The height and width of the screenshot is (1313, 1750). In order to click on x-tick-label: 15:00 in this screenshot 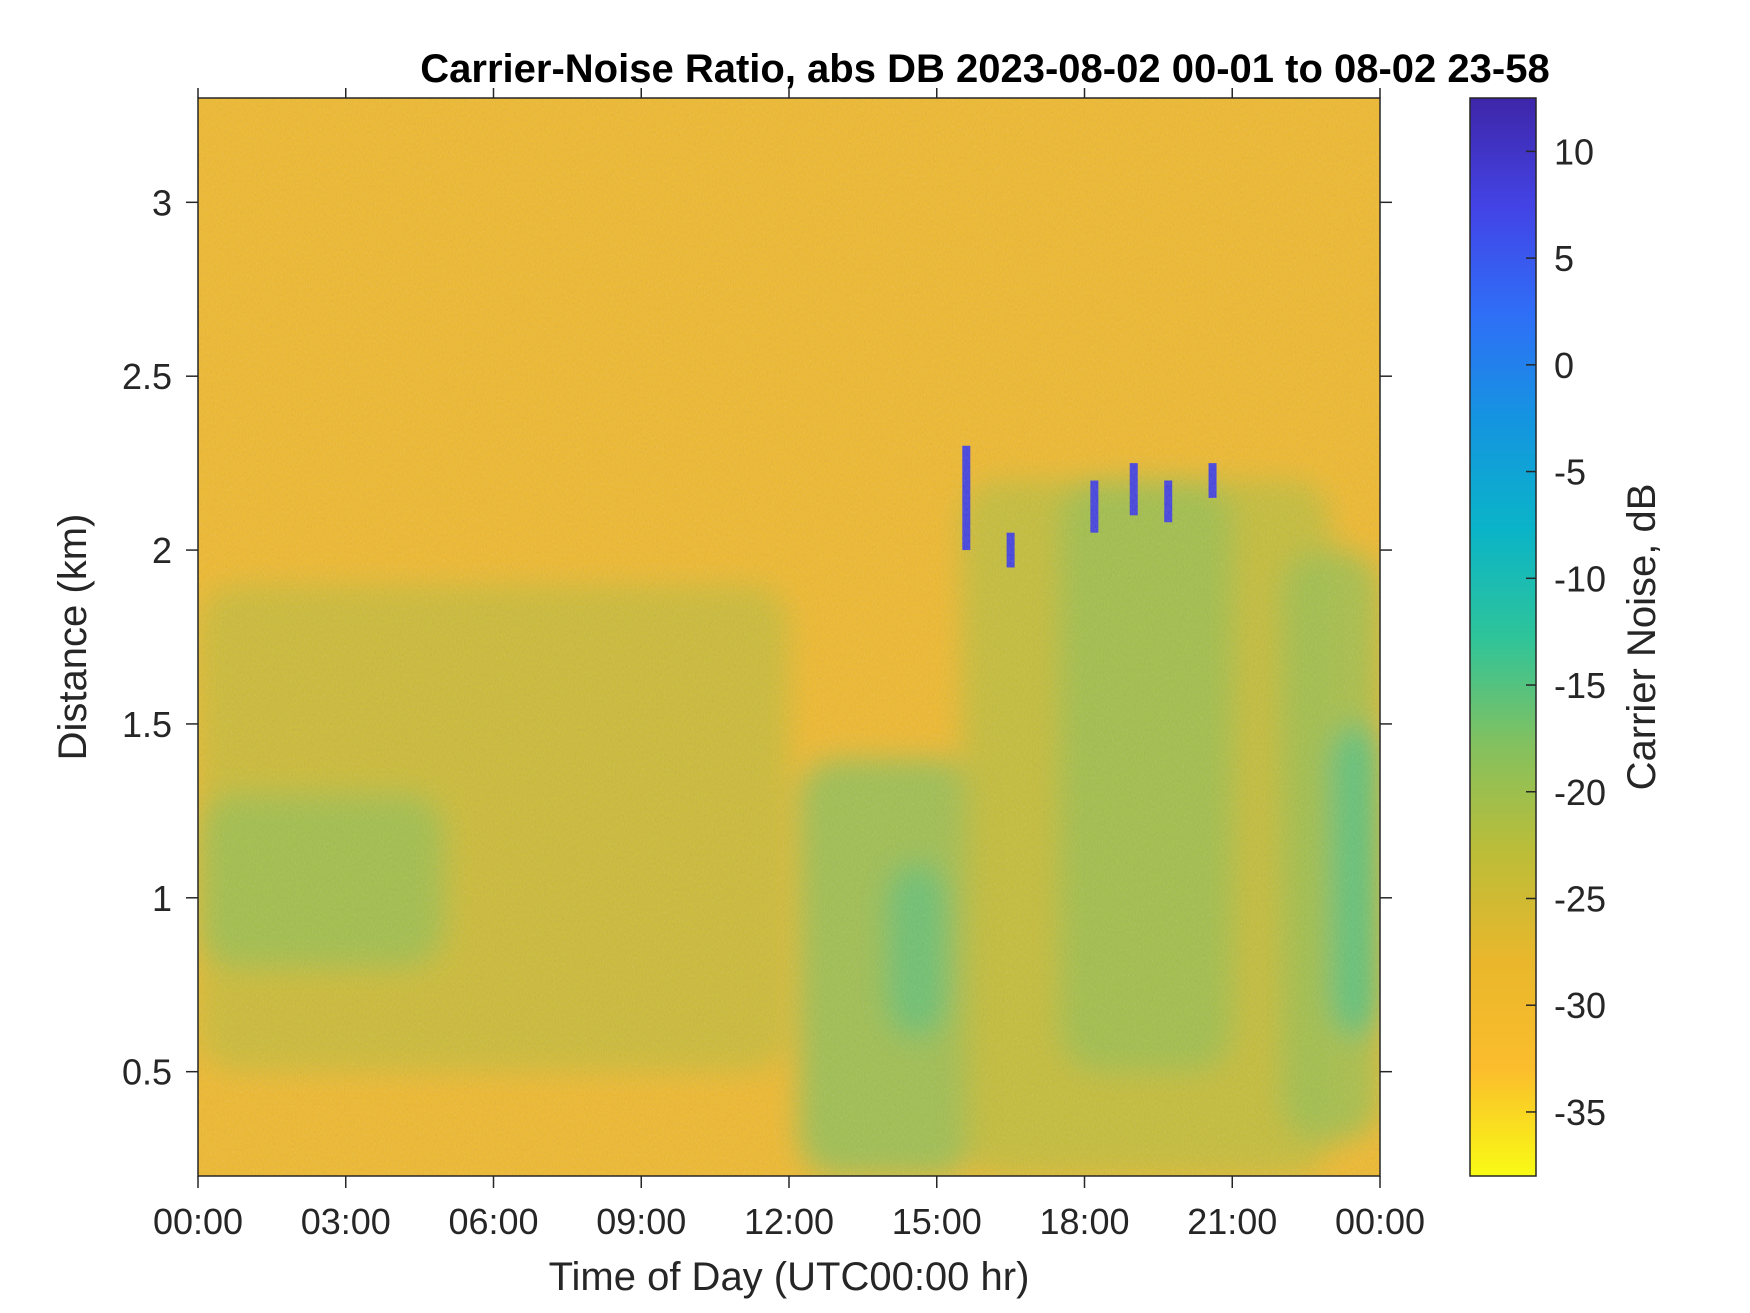, I will do `click(937, 1221)`.